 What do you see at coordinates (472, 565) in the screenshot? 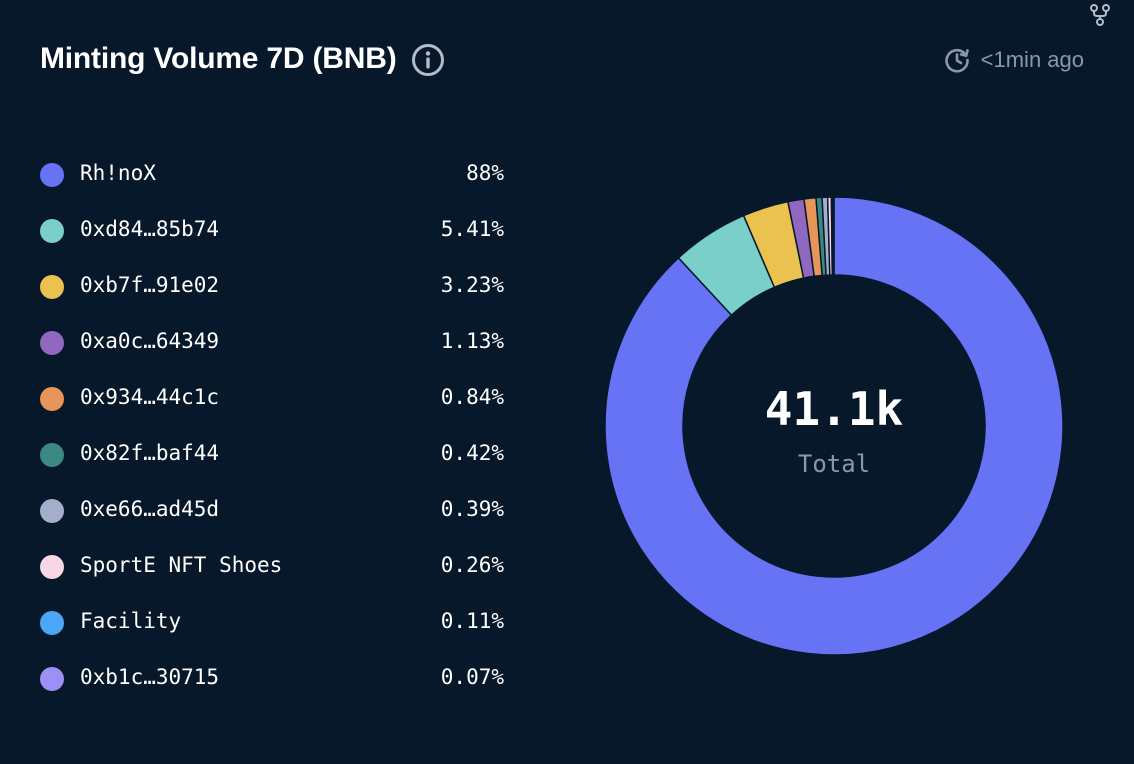
I see `legend-value: 0.26%` at bounding box center [472, 565].